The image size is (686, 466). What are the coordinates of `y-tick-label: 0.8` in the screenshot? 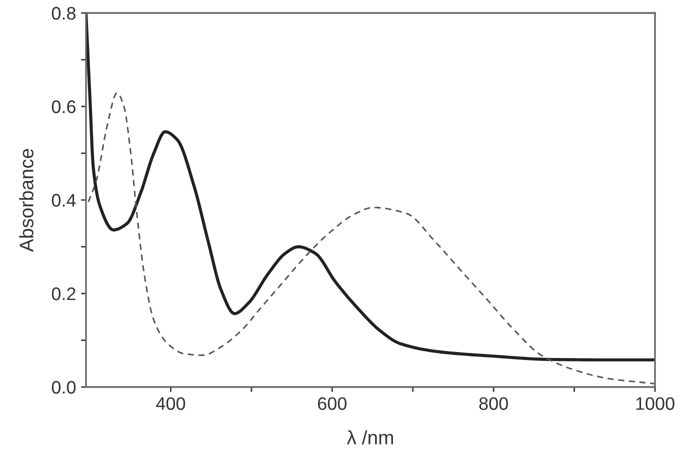 It's located at (64, 13).